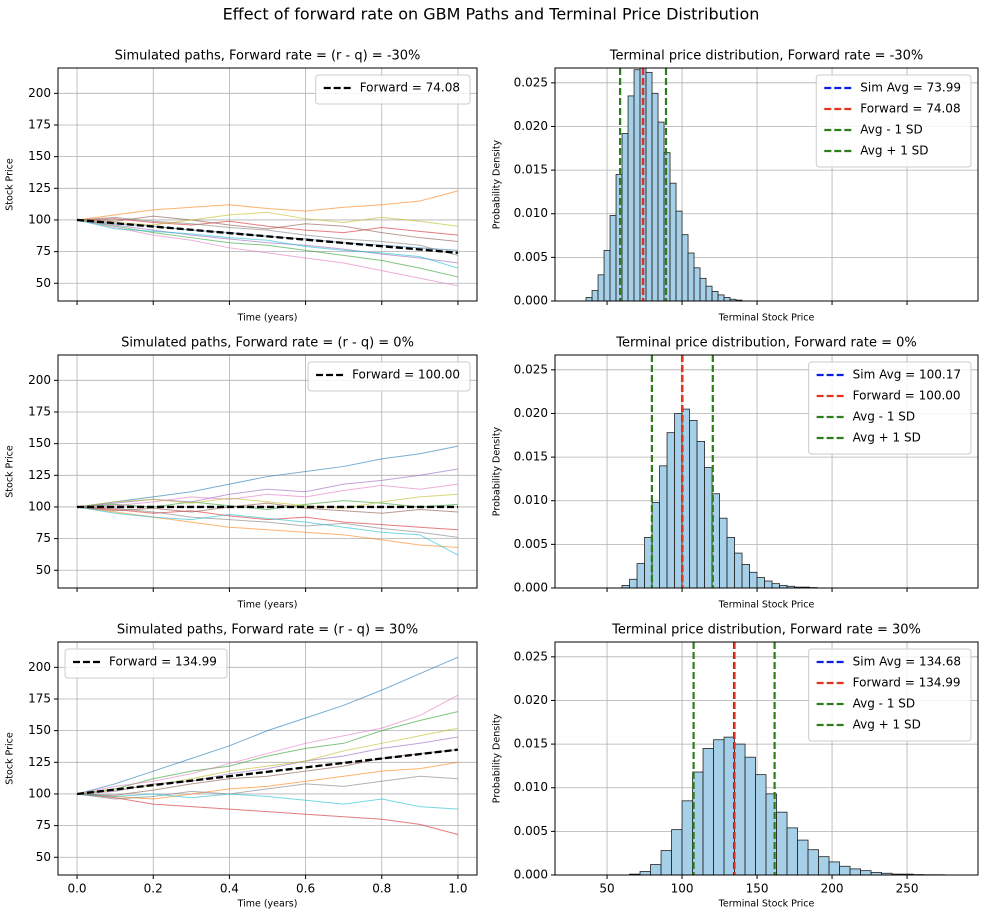 The width and height of the screenshot is (983, 924). Describe the element at coordinates (907, 683) in the screenshot. I see `legend-label: Forward = 134.99` at that location.